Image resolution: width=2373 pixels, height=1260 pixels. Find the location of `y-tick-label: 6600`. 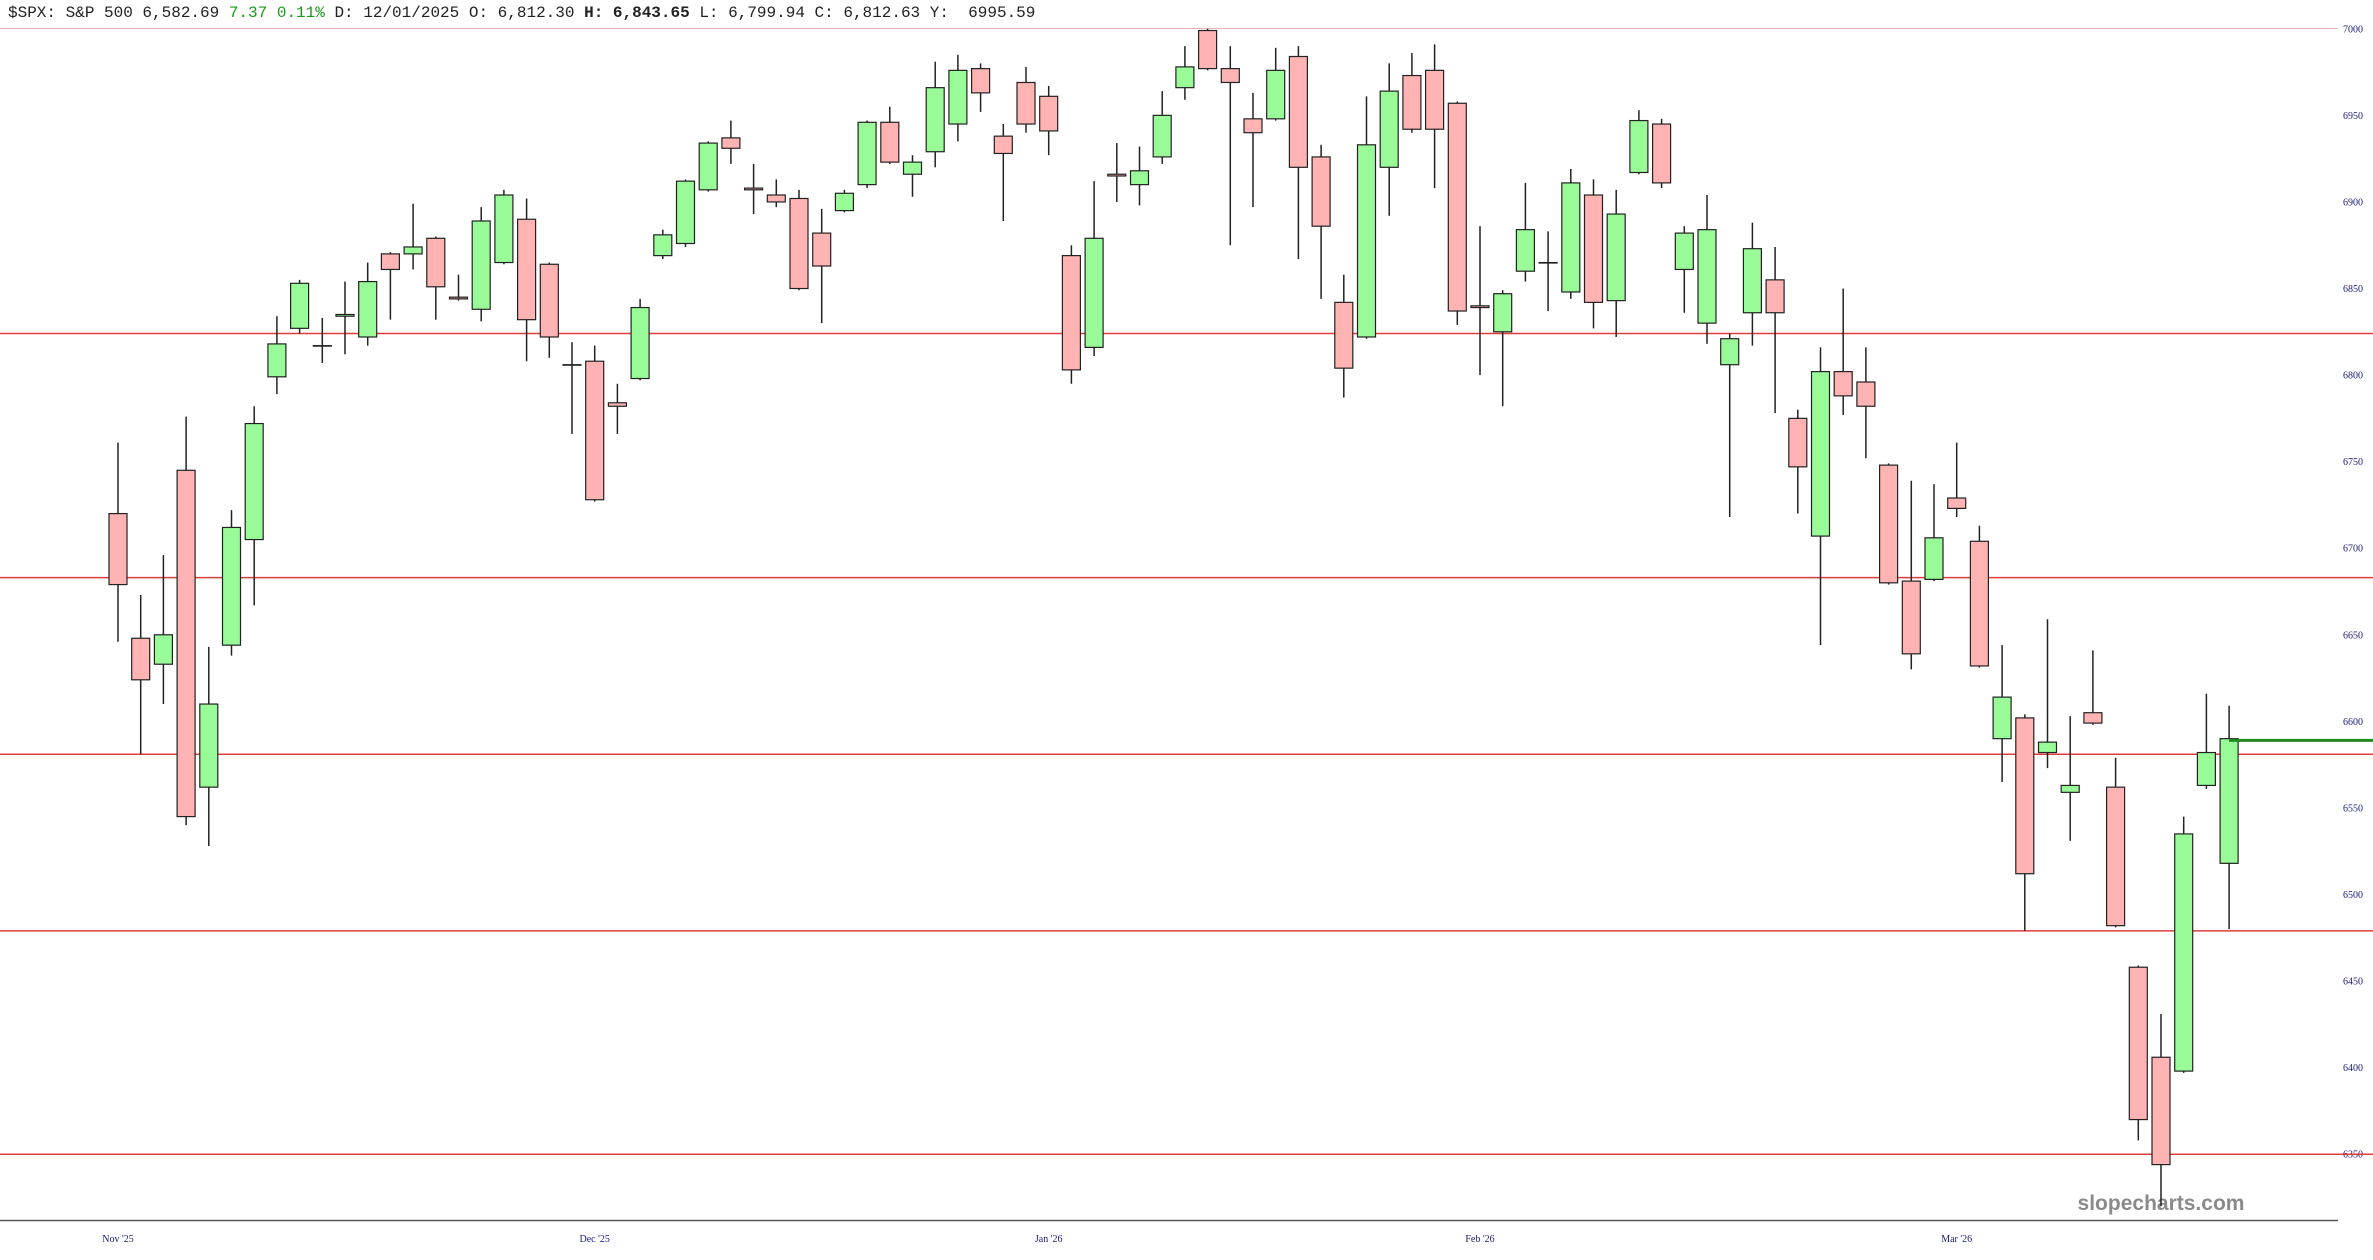

y-tick-label: 6600 is located at coordinates (2353, 722).